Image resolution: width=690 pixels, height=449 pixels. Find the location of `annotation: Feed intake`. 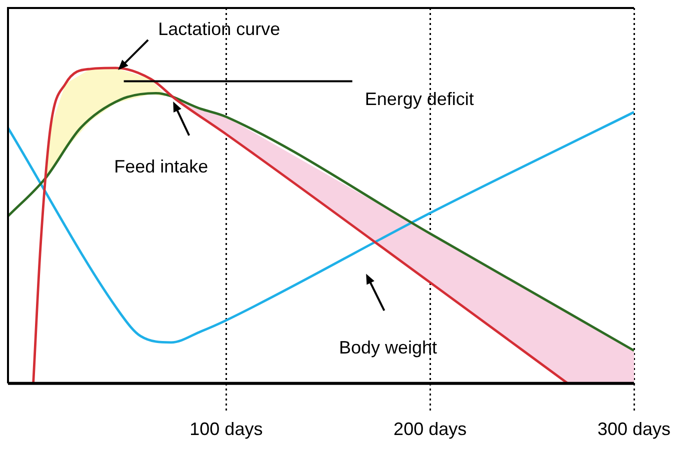

annotation: Feed intake is located at coordinates (161, 166).